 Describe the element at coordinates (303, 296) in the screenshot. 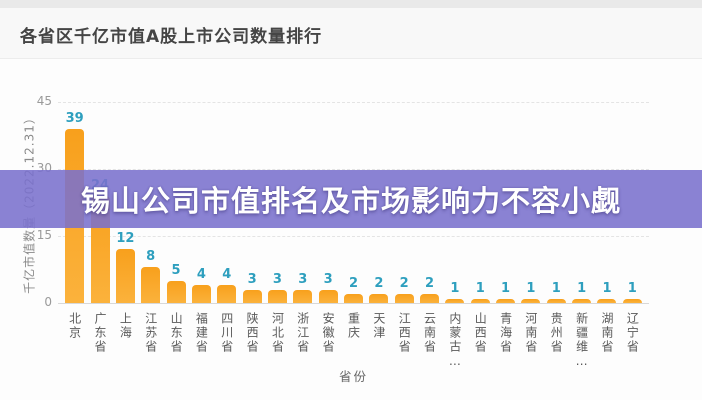

I see `bar-浙江省` at that location.